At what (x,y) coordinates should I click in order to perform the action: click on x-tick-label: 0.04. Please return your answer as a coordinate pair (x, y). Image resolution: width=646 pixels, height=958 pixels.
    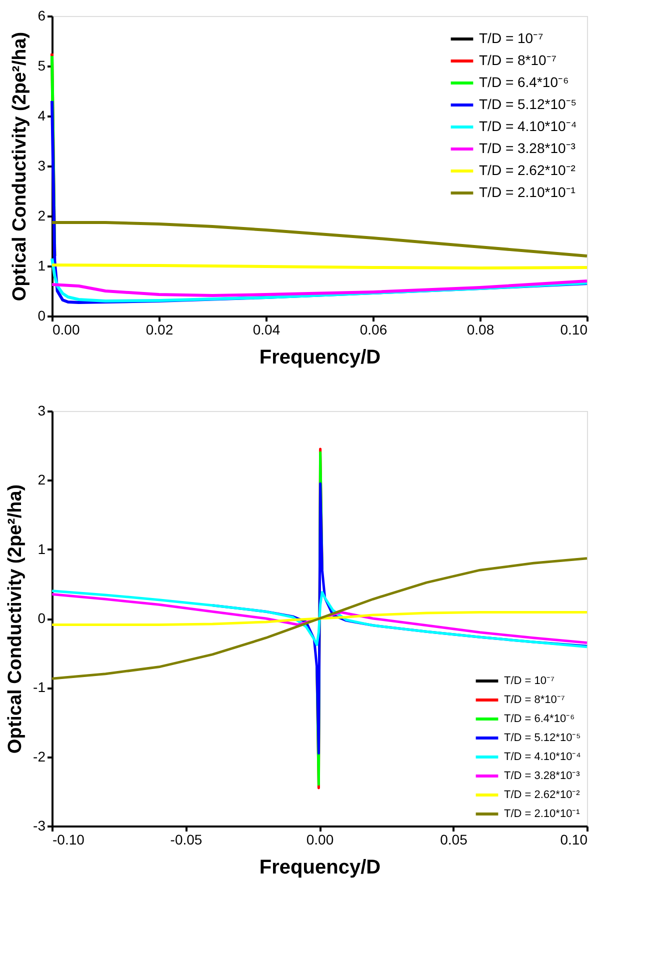
    Looking at the image, I should click on (266, 330).